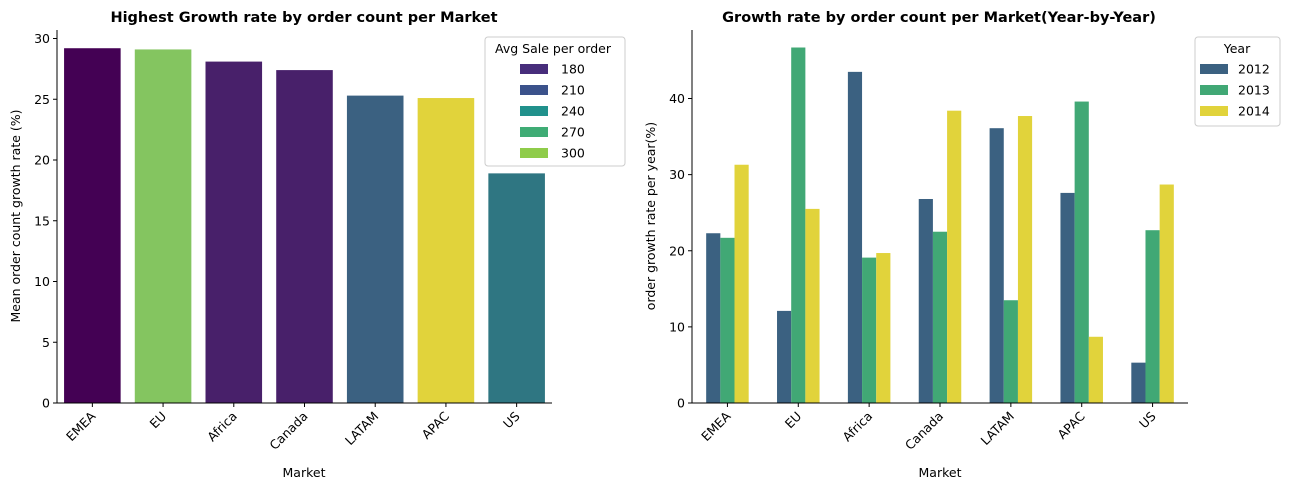  Describe the element at coordinates (1067, 297) in the screenshot. I see `bar-apac-2012` at that location.